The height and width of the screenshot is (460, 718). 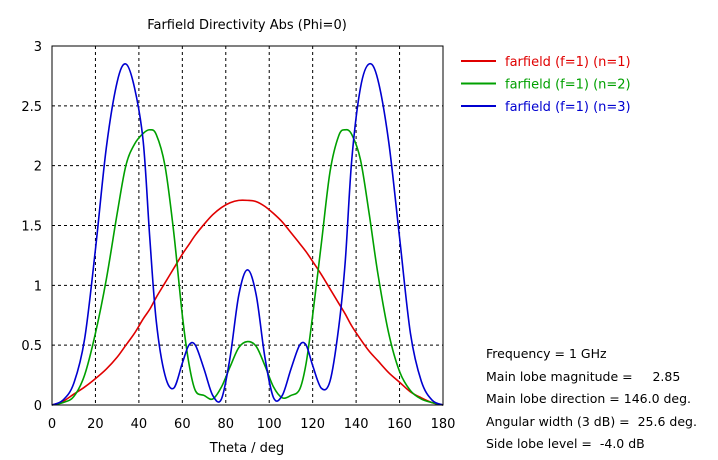 I want to click on info-row-main-lobe-magnitude: Main lobe magnitude = 2.85, so click(x=600, y=377).